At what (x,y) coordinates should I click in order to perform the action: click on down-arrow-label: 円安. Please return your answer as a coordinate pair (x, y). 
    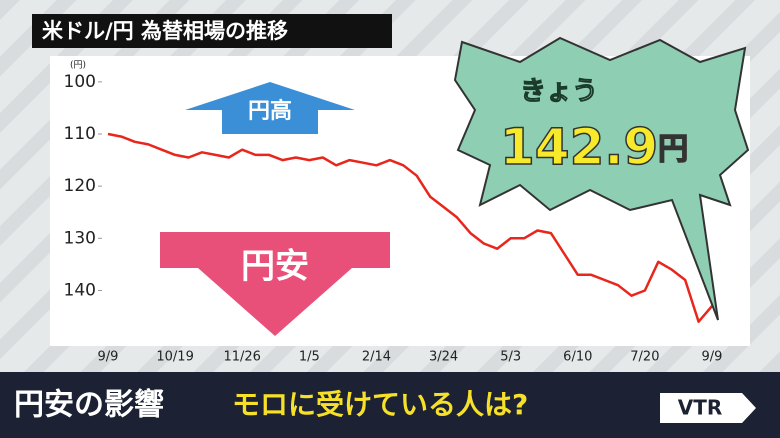
    Looking at the image, I should click on (275, 267).